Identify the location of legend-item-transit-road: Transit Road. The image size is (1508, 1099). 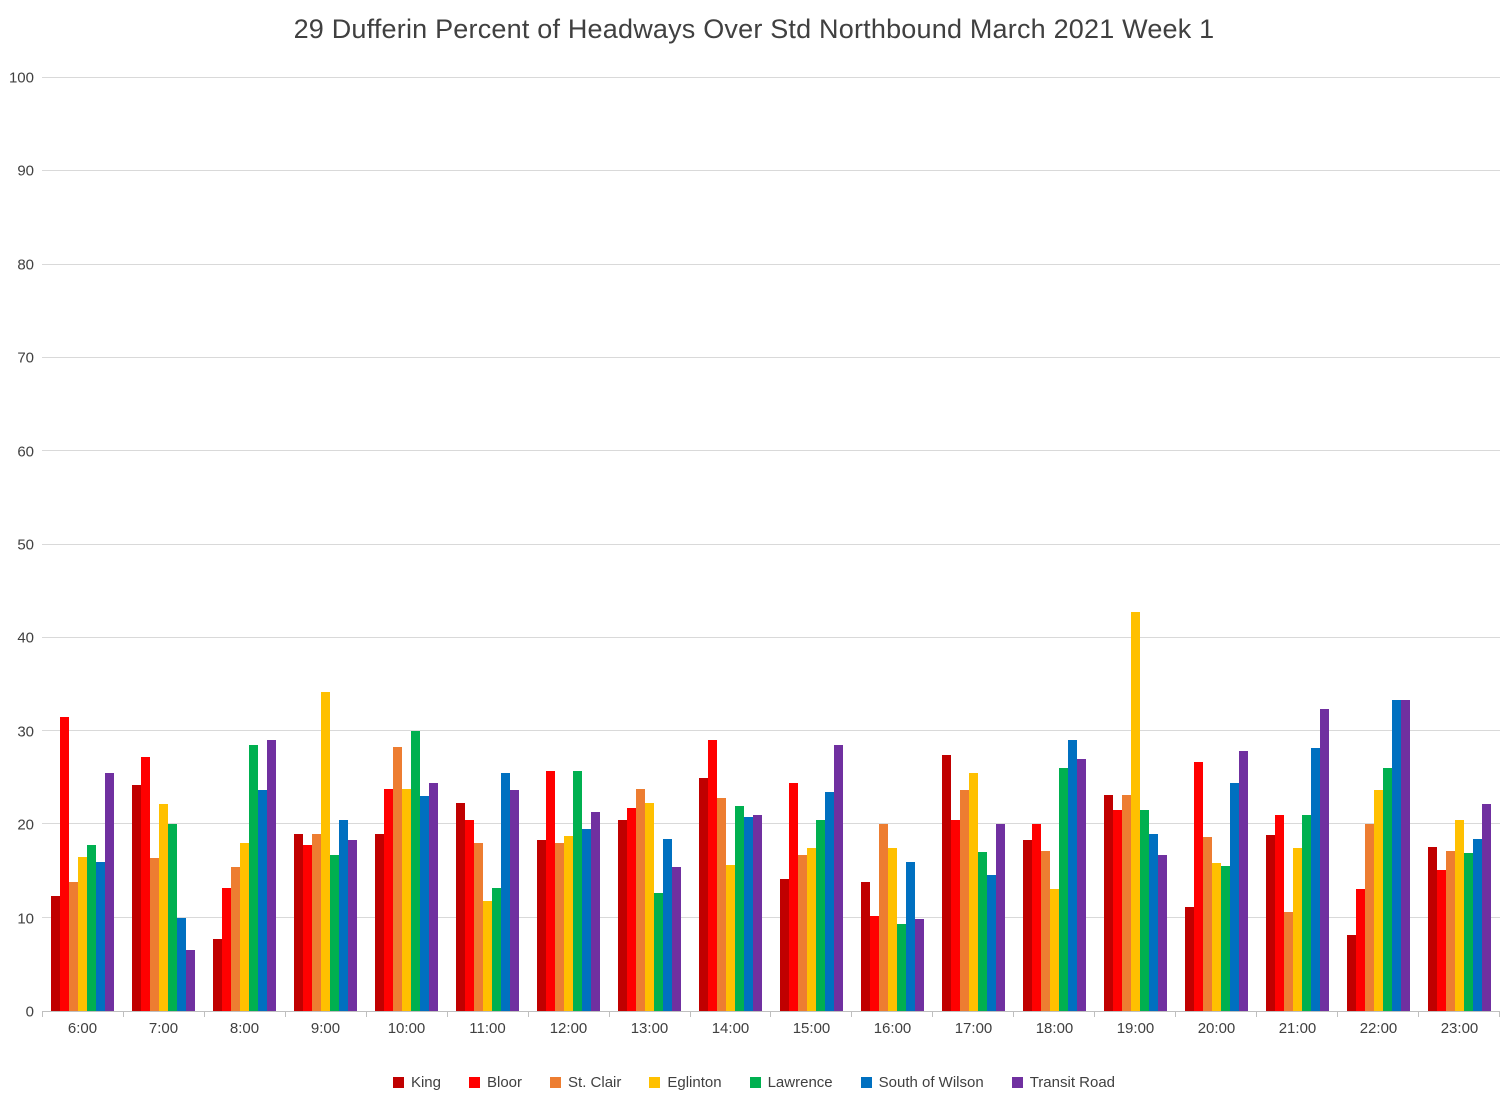
(1063, 1082).